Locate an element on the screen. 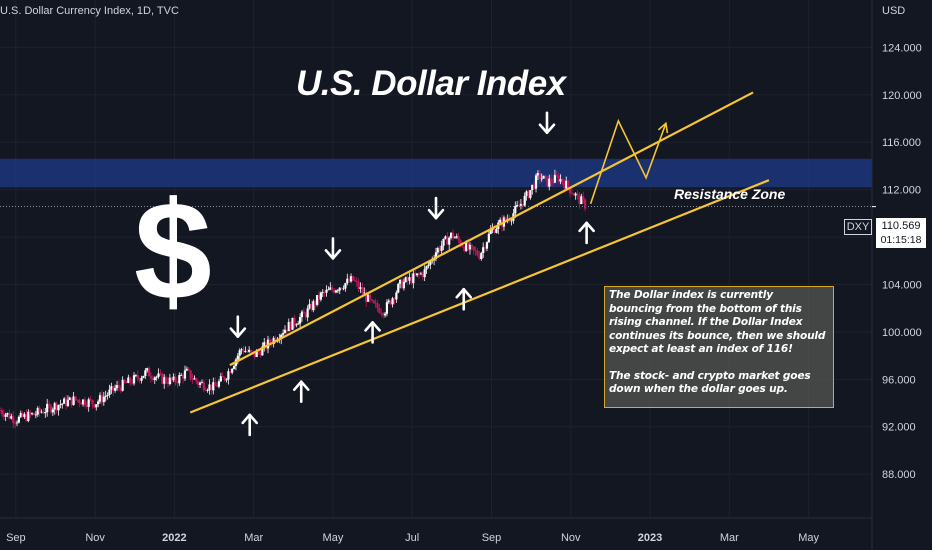 This screenshot has height=550, width=932. x-tick-label: Sep is located at coordinates (16, 538).